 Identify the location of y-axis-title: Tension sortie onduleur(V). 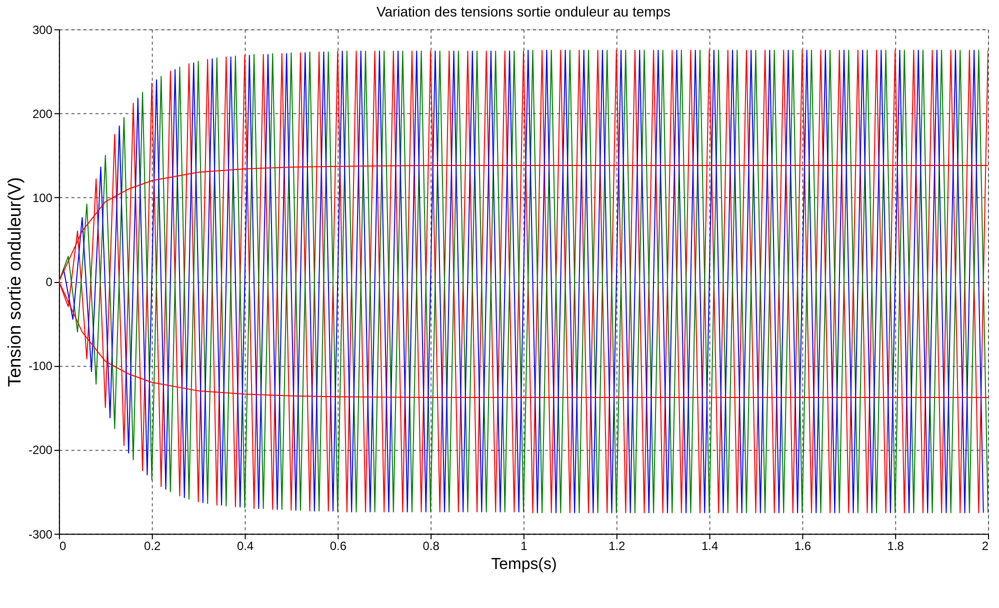
(14, 282).